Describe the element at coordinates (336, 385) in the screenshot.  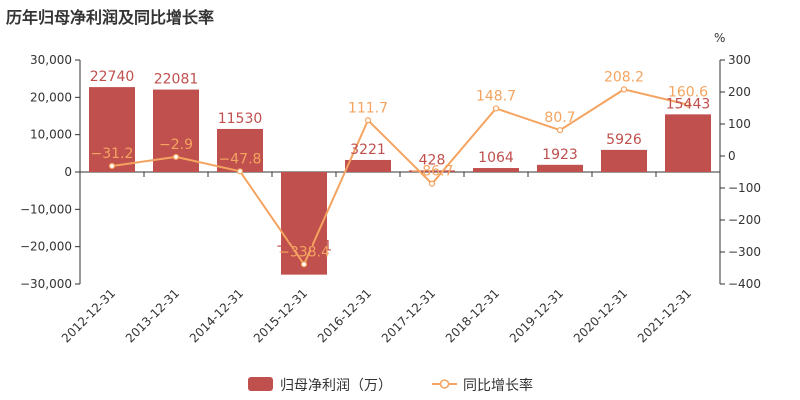
I see `legend-label-bar: 归母净利润（万）` at that location.